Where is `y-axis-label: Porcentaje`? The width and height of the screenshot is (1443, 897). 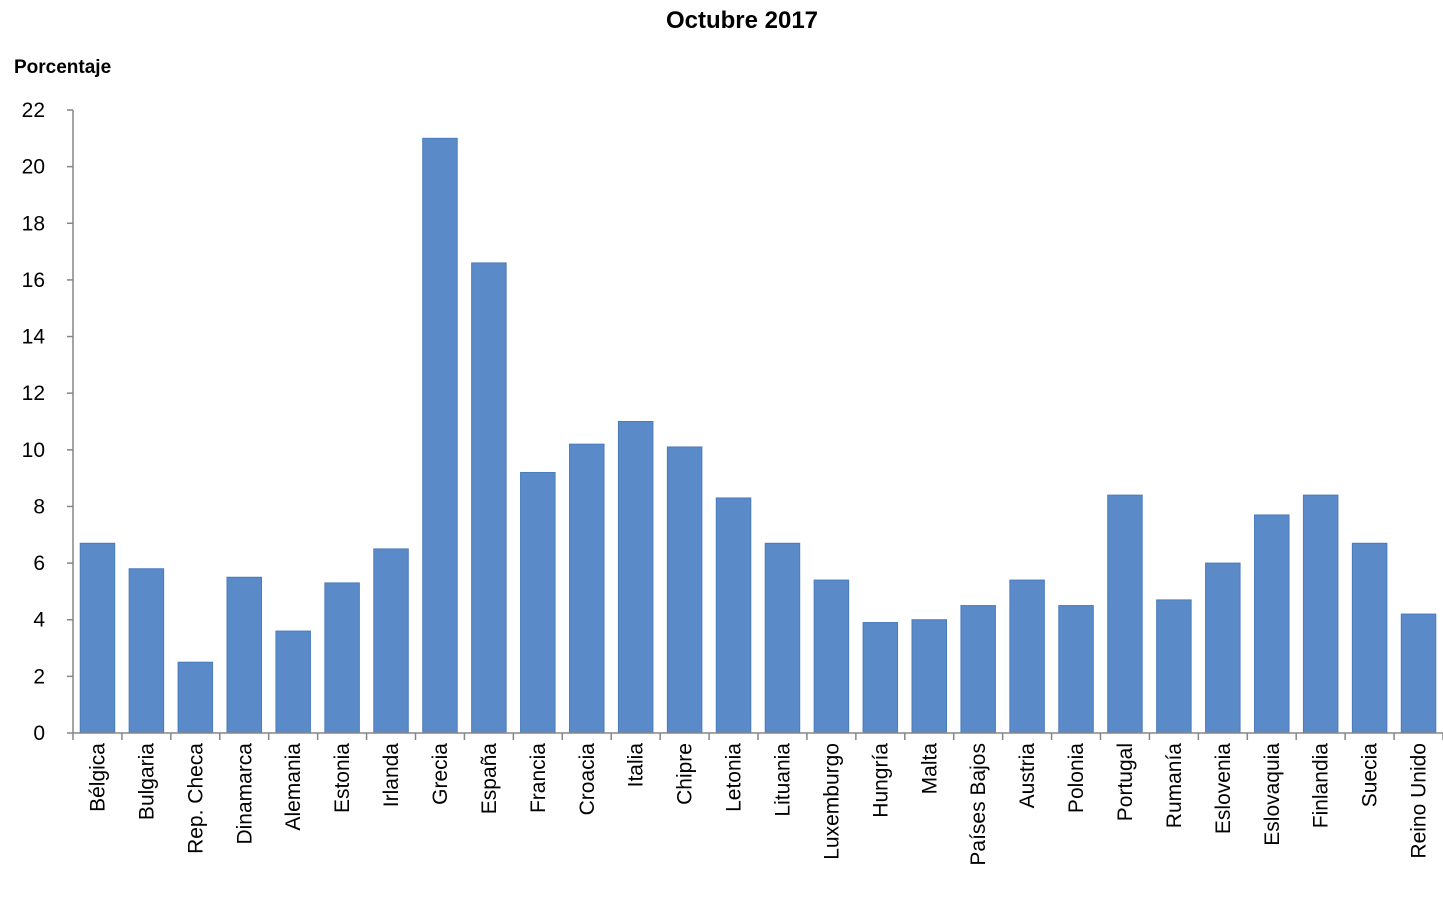
y-axis-label: Porcentaje is located at coordinates (62, 67).